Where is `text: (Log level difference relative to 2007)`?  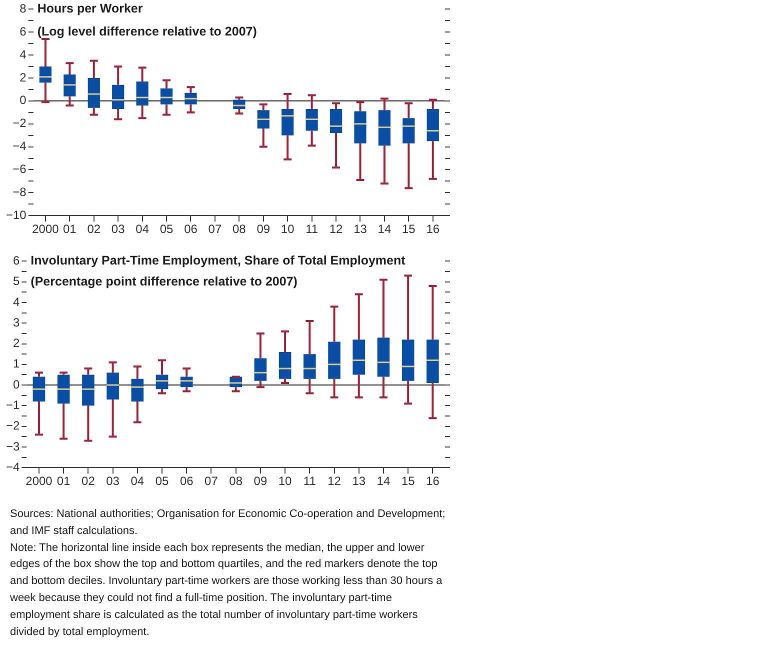
text: (Log level difference relative to 2007) is located at coordinates (147, 31).